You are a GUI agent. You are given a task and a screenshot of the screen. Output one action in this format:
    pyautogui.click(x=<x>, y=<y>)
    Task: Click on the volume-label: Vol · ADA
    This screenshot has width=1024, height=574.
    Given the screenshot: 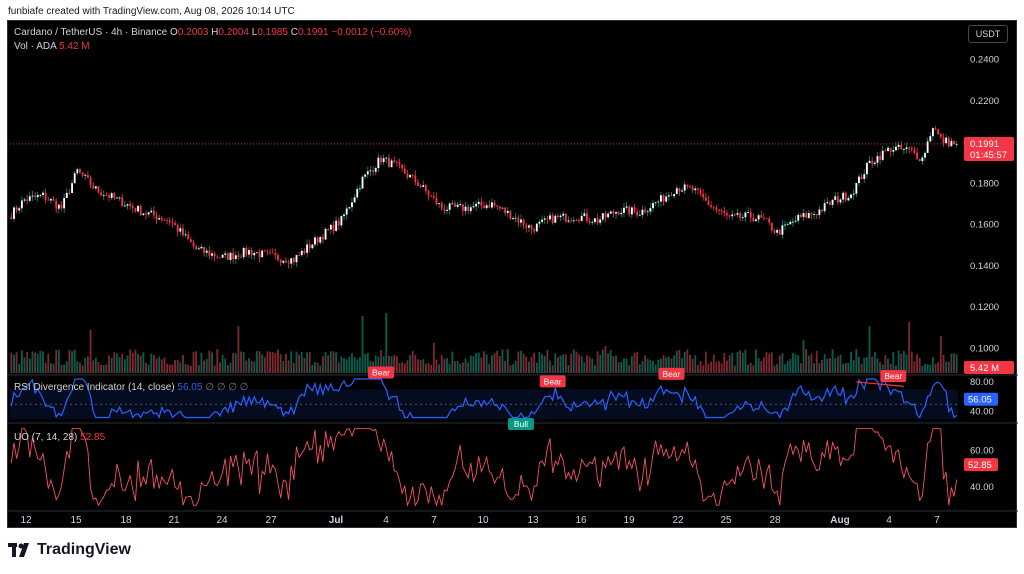 What is the action you would take?
    pyautogui.click(x=35, y=46)
    